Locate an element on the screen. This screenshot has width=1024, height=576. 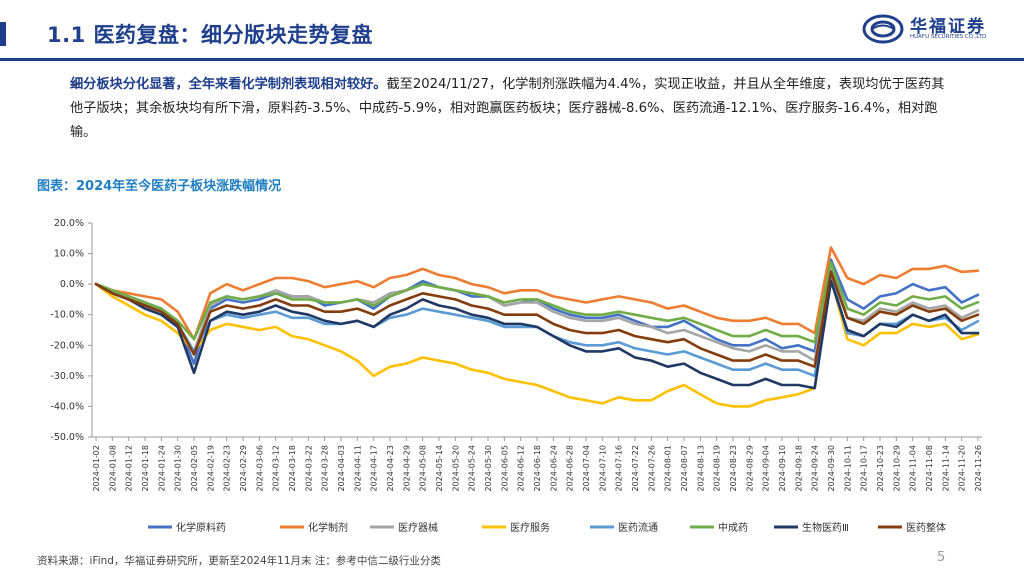
x-tick-label: 2024-08-07 is located at coordinates (684, 468).